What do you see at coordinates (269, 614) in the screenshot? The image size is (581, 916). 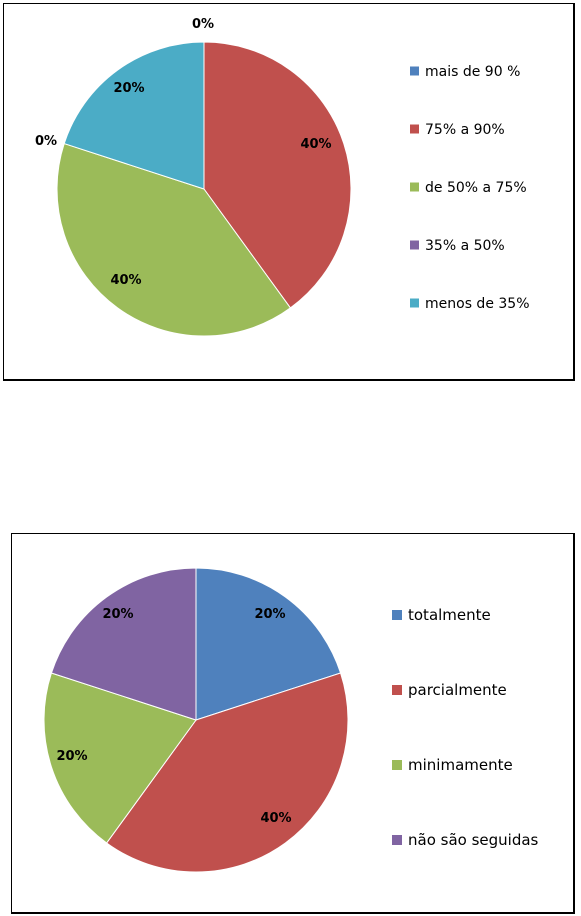 I see `data-label-1: 20%` at bounding box center [269, 614].